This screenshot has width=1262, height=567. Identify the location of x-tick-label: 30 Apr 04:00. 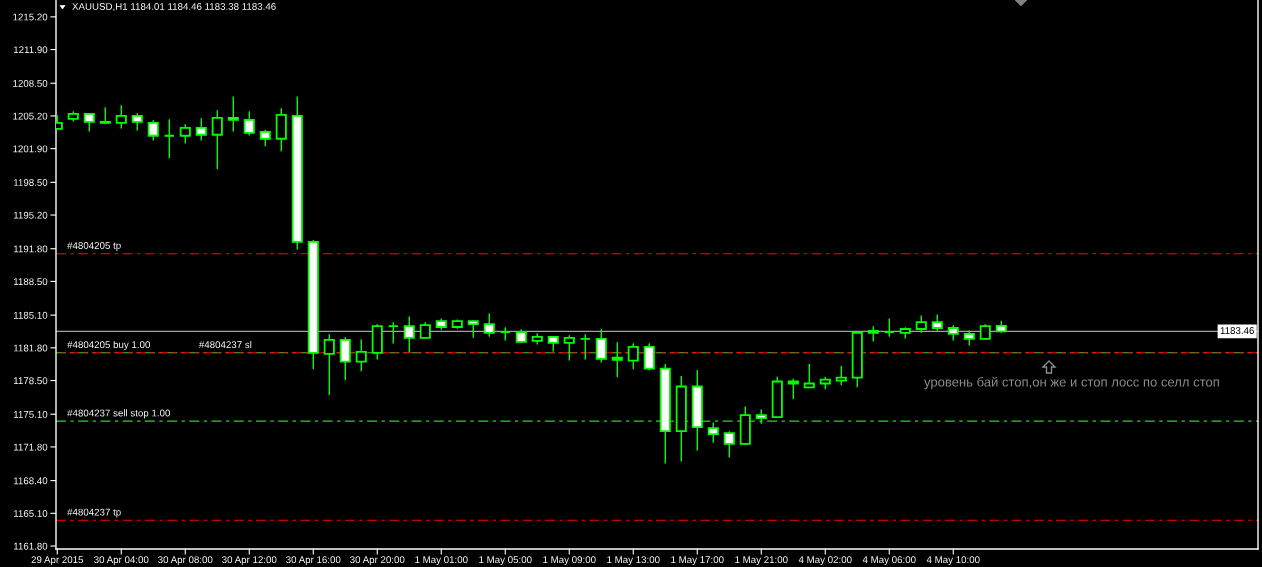
(121, 561).